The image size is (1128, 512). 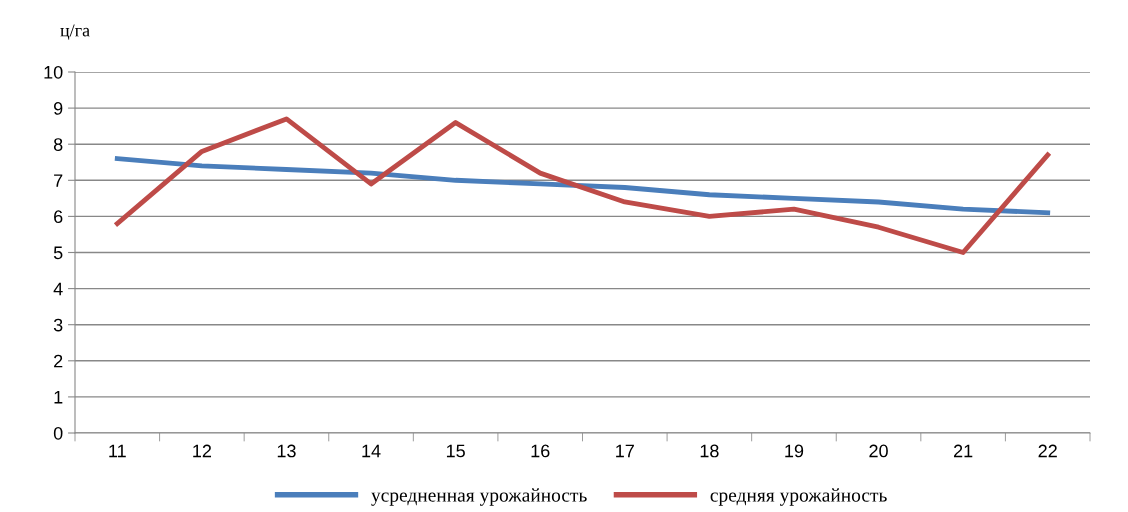 I want to click on x-tick-label: 14, so click(x=371, y=451).